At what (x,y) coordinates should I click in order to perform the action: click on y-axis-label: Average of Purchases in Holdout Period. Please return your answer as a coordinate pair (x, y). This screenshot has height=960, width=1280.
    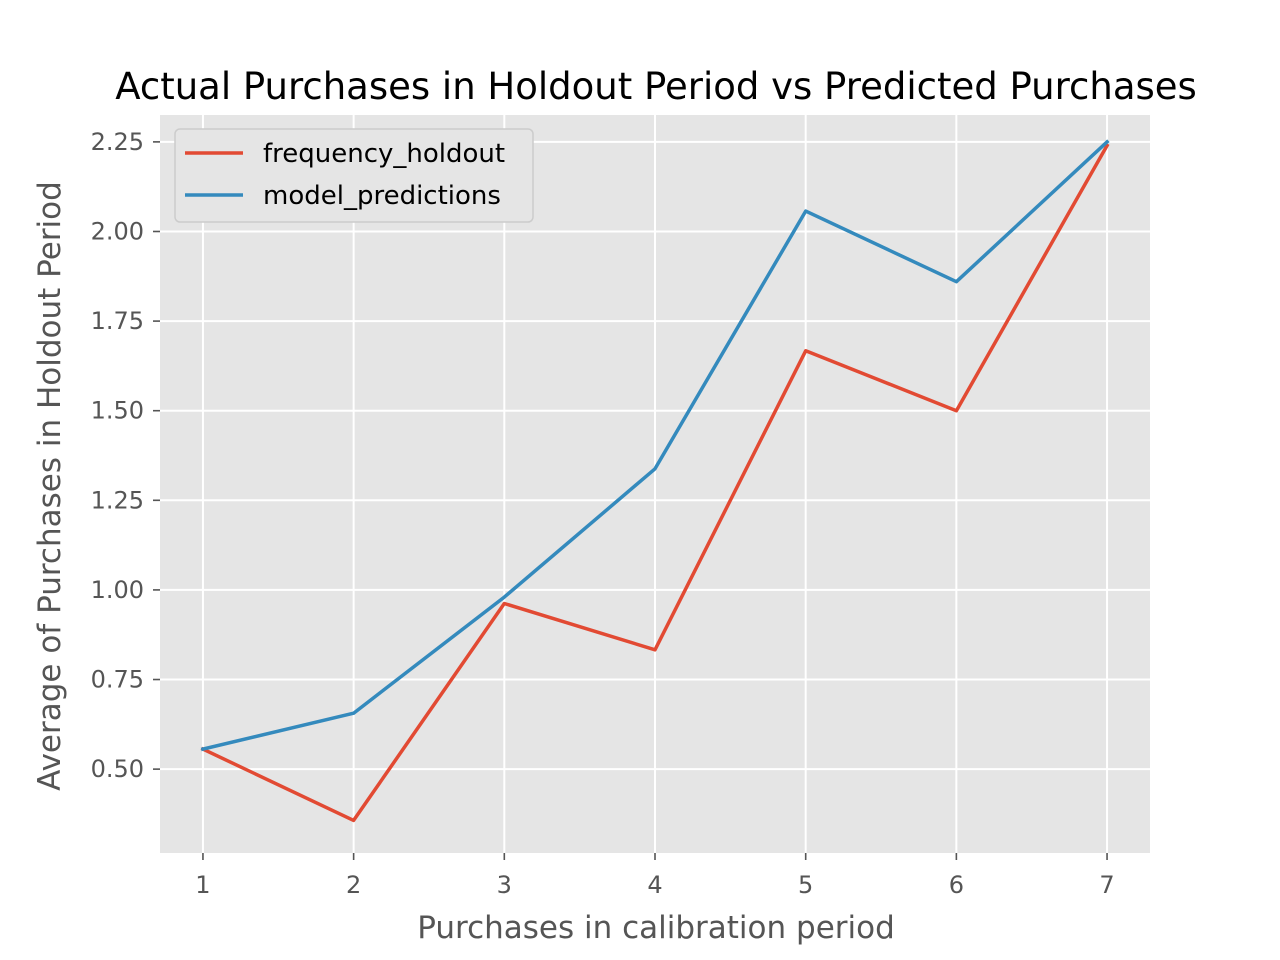
    Looking at the image, I should click on (50, 486).